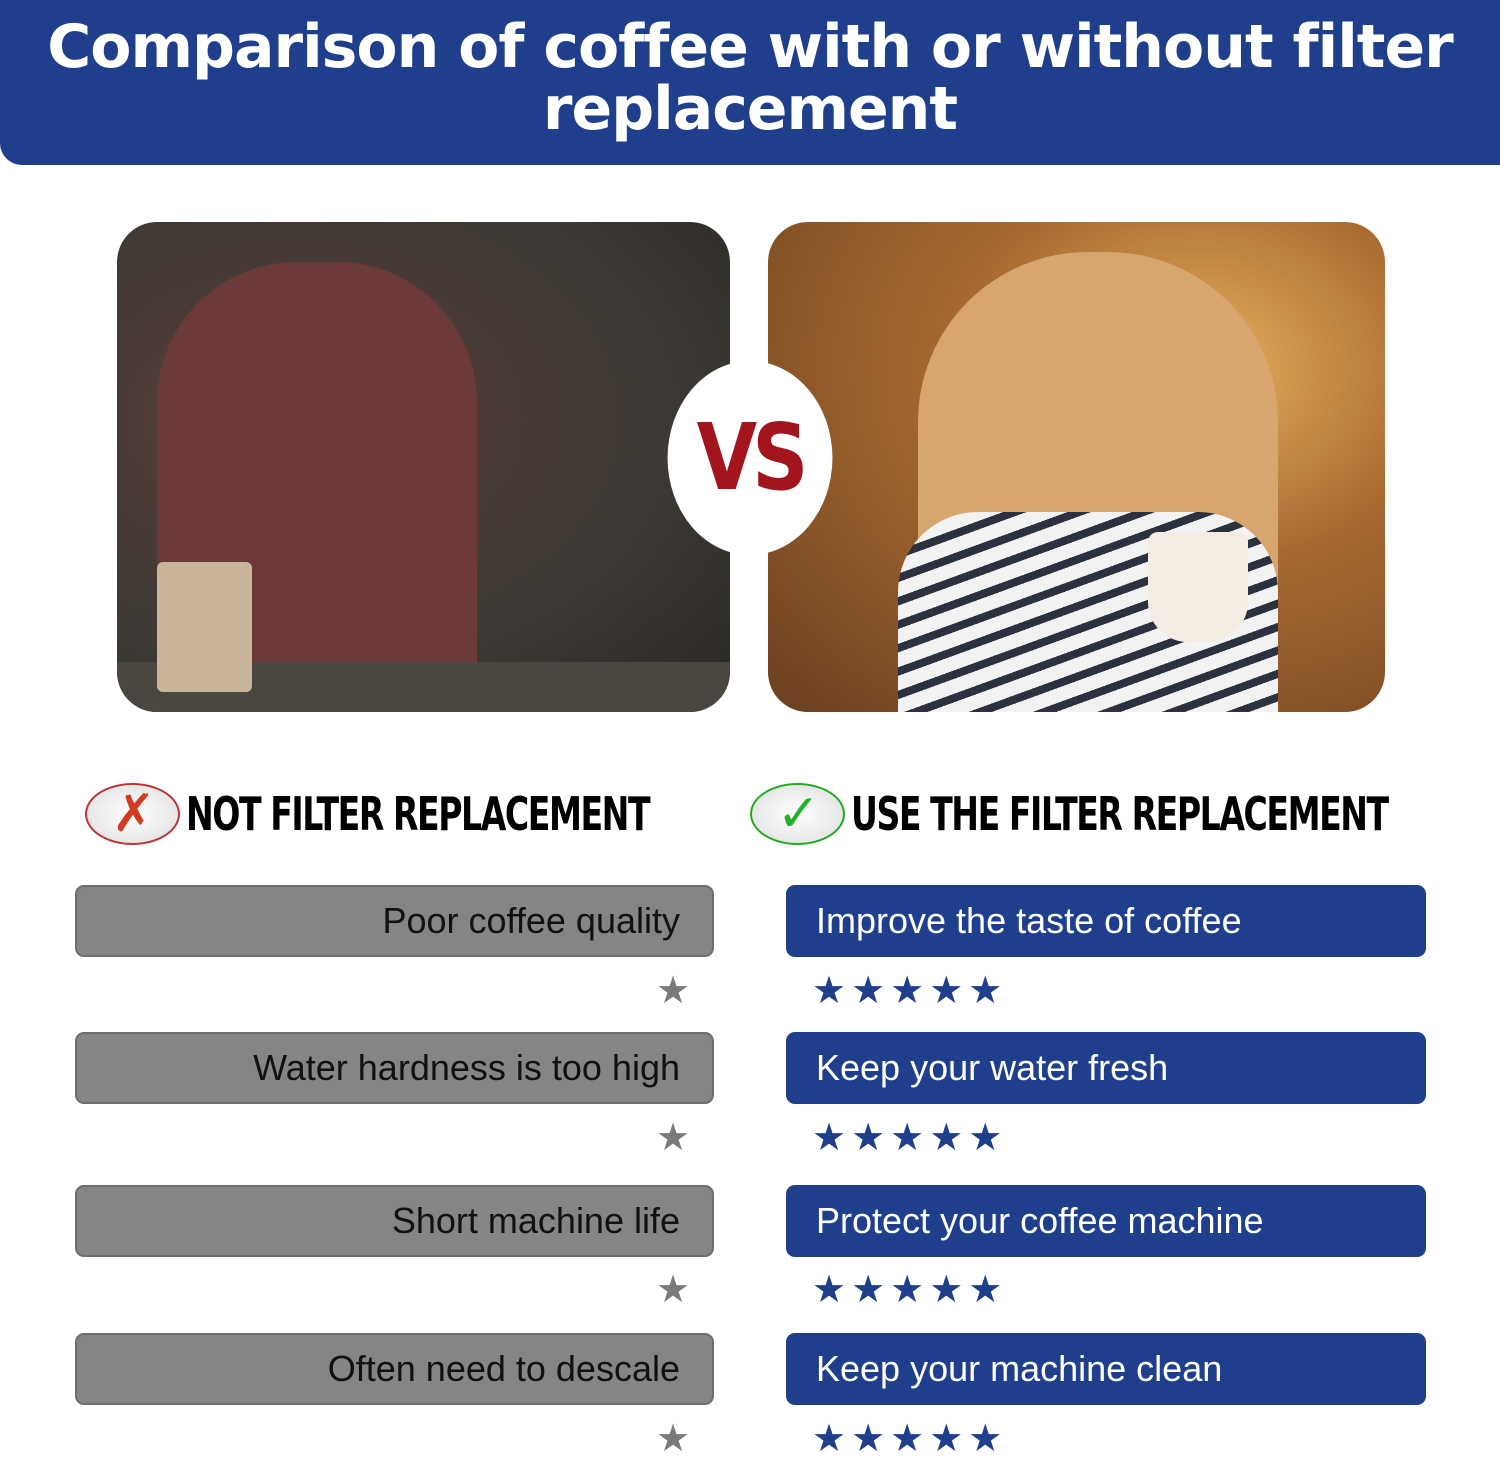 The image size is (1500, 1460). I want to click on happy-woman-photo, so click(1076, 467).